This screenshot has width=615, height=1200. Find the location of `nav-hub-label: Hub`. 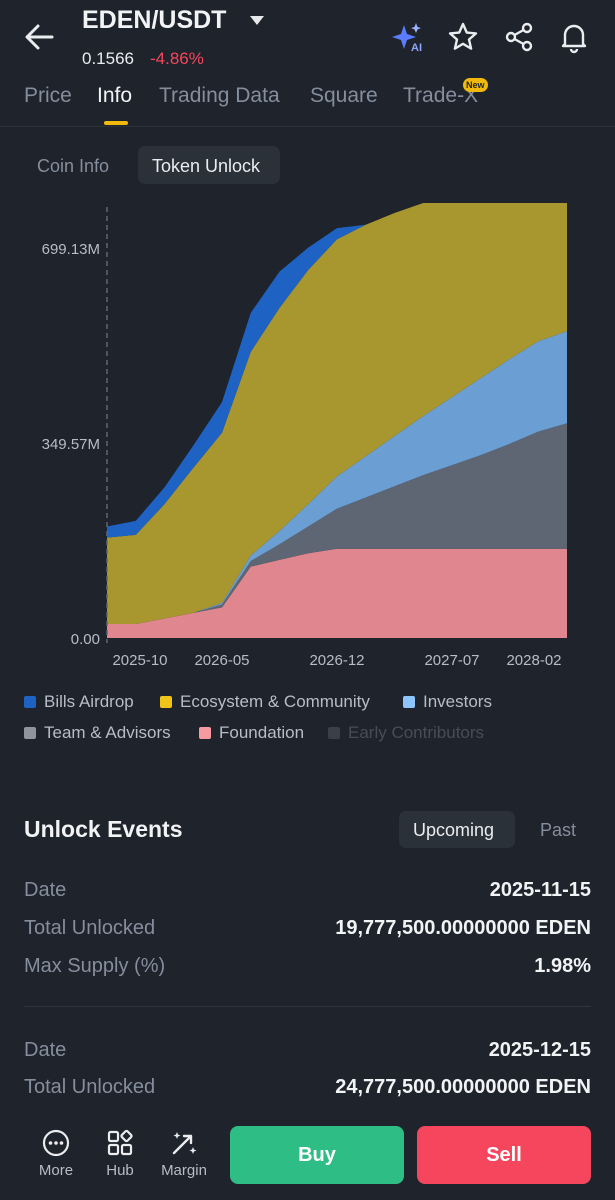

nav-hub-label: Hub is located at coordinates (120, 1170).